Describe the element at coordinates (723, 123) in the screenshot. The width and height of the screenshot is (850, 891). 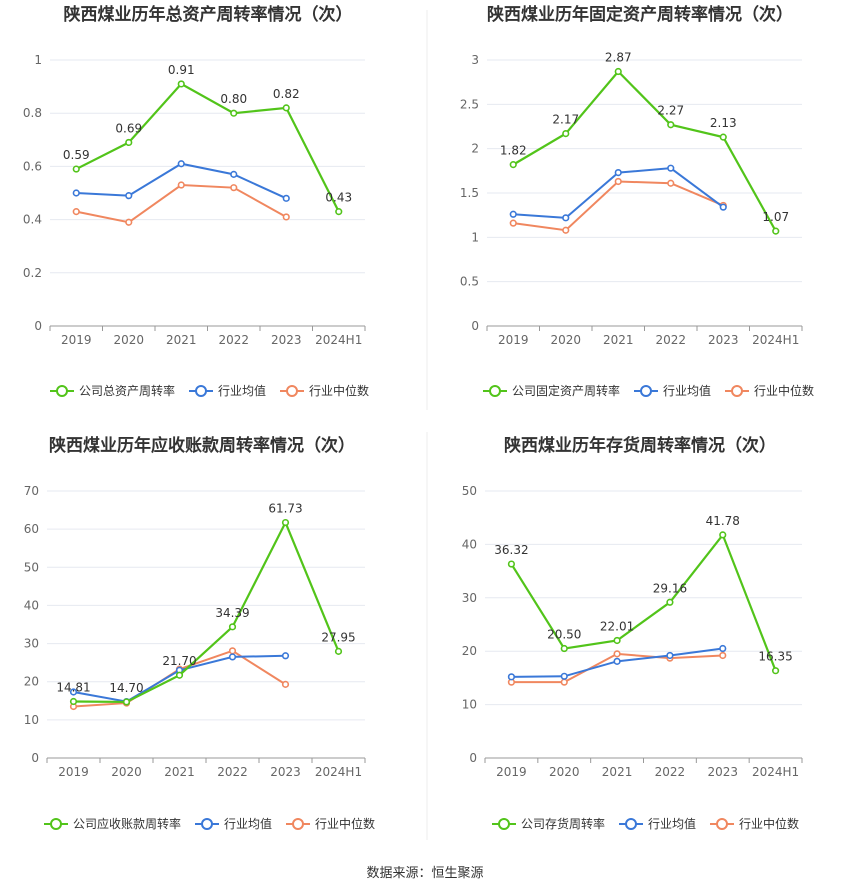
I see `data-label: 2.13` at that location.